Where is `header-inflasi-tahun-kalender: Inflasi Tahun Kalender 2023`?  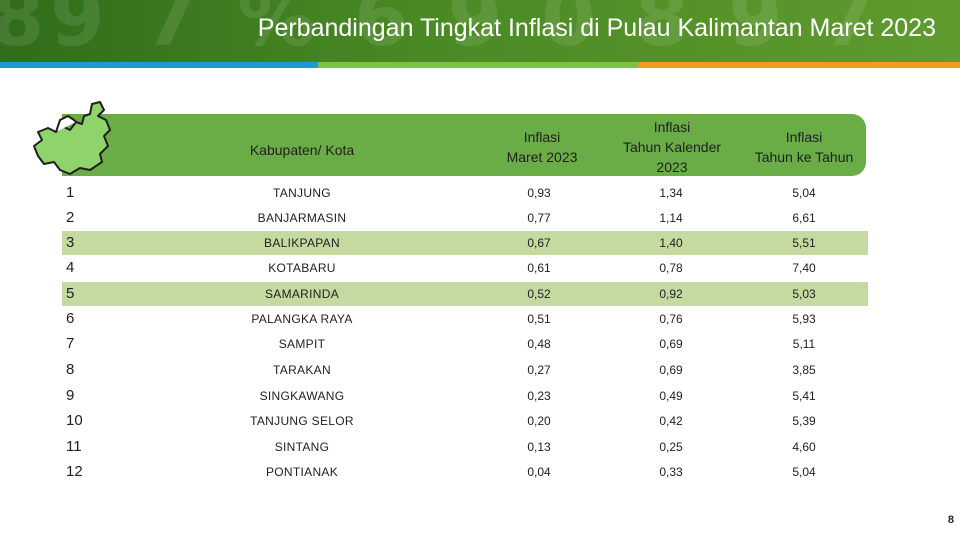
header-inflasi-tahun-kalender: Inflasi Tahun Kalender 2023 is located at coordinates (672, 147).